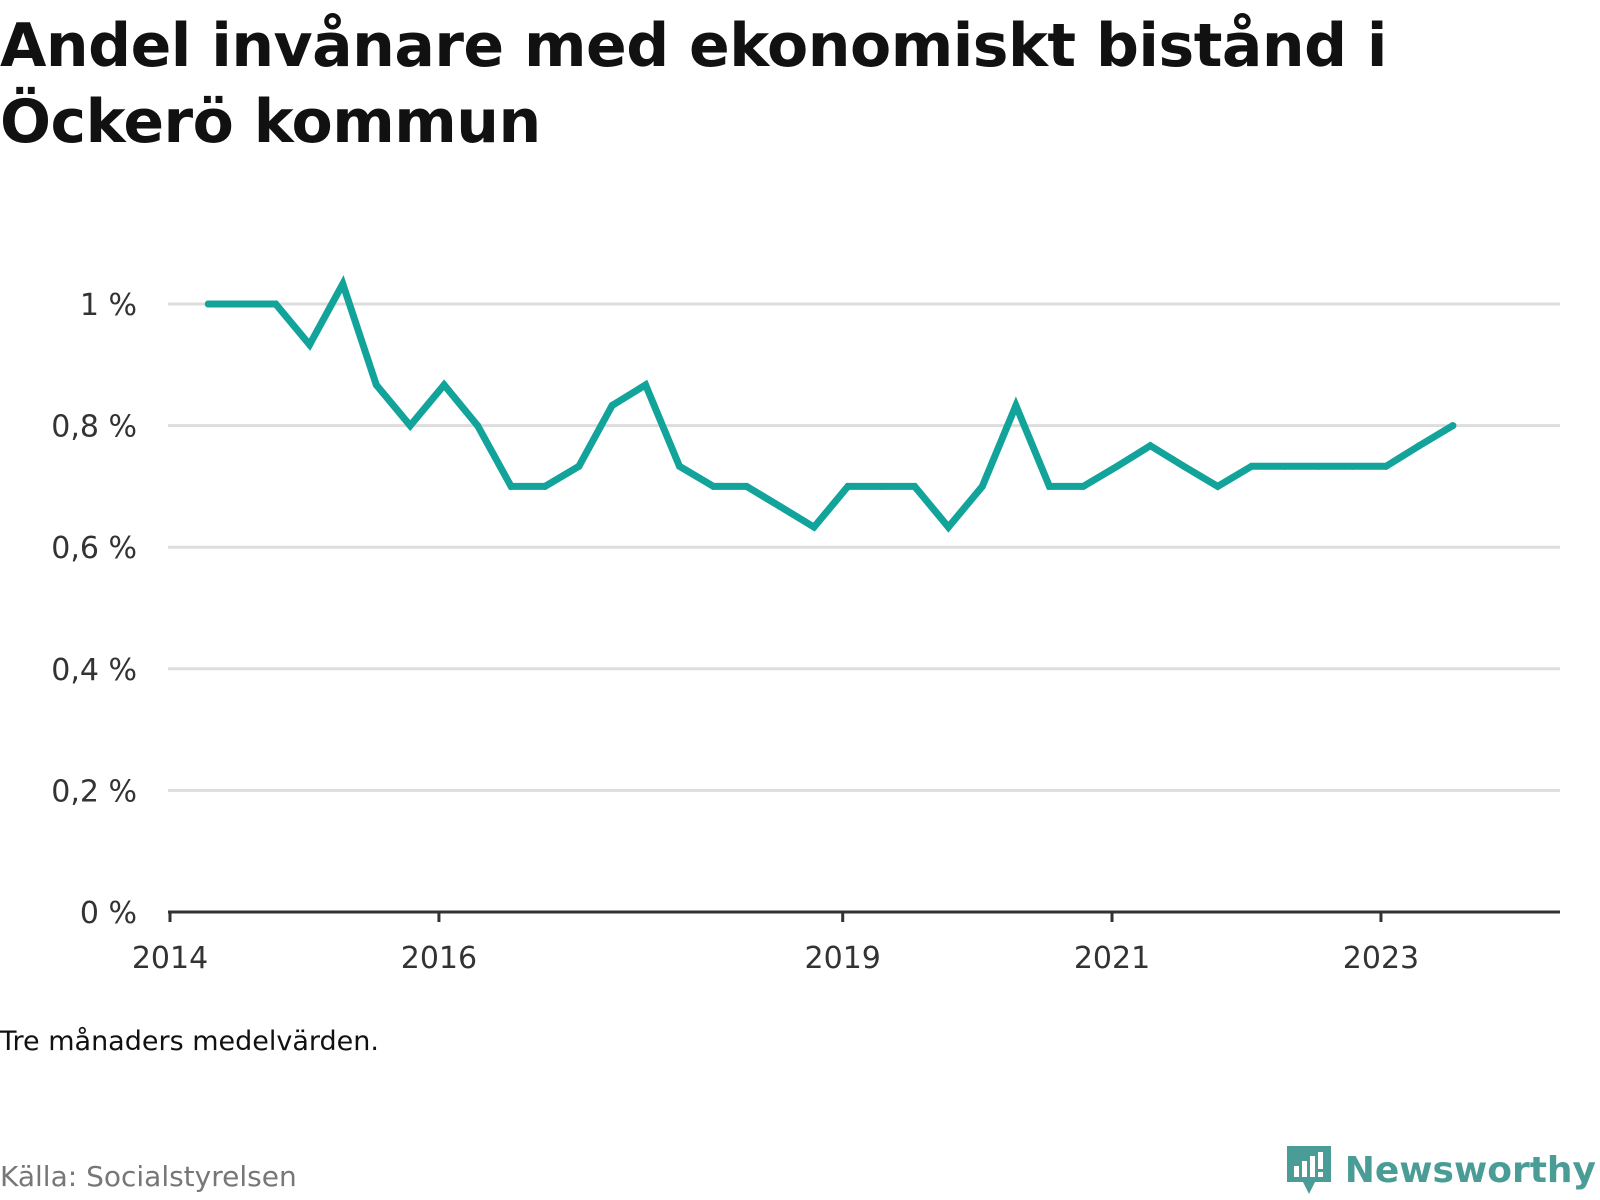 The width and height of the screenshot is (1600, 1200). Describe the element at coordinates (1112, 958) in the screenshot. I see `x-tick-label: 2021` at that location.